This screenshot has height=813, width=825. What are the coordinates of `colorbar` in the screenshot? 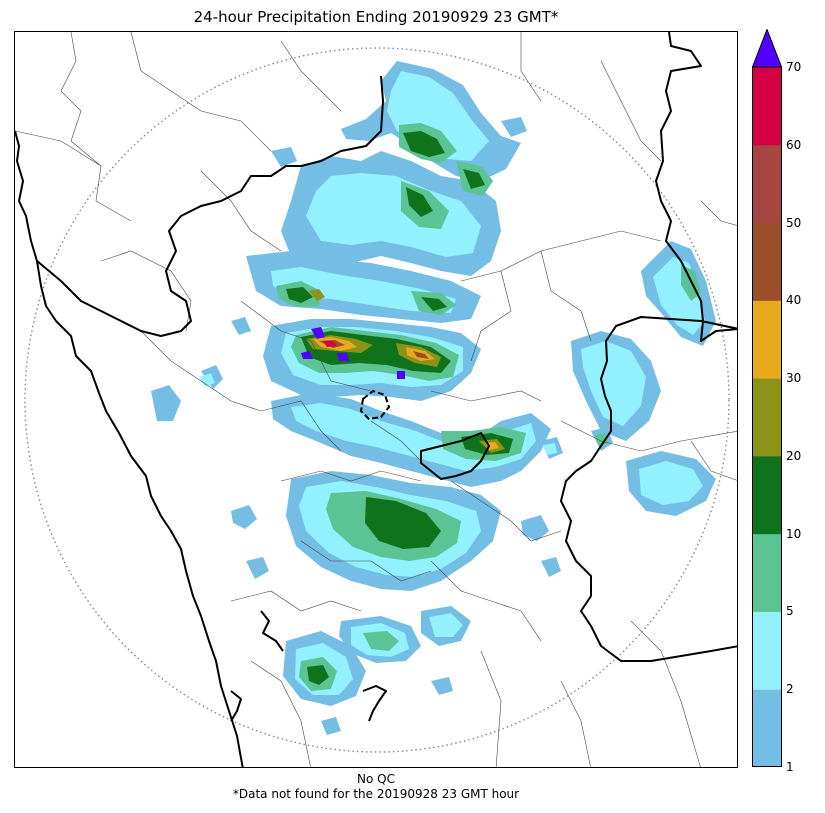 It's located at (767, 398).